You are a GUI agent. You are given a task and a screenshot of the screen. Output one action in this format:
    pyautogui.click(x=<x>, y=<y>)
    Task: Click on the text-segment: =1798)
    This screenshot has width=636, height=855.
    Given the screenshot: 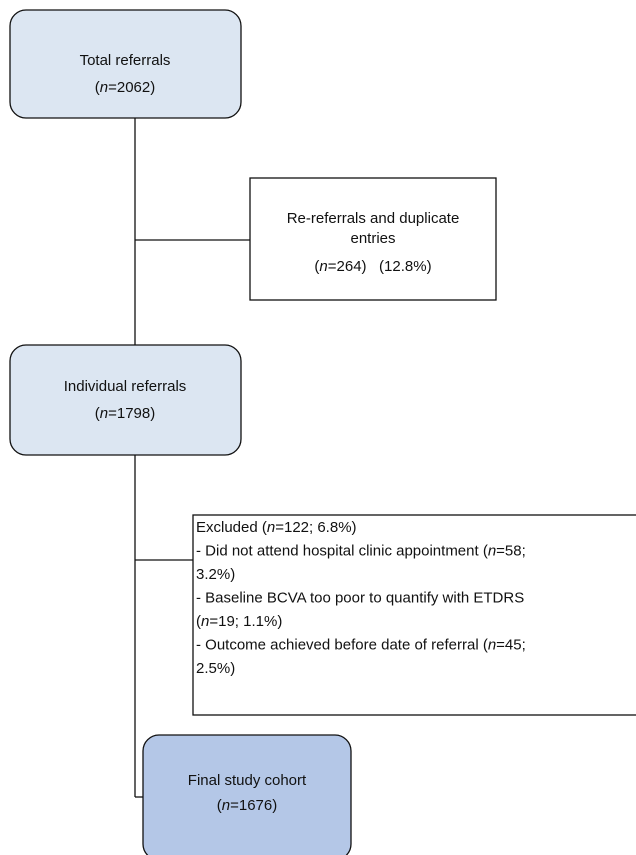 What is the action you would take?
    pyautogui.click(x=131, y=413)
    